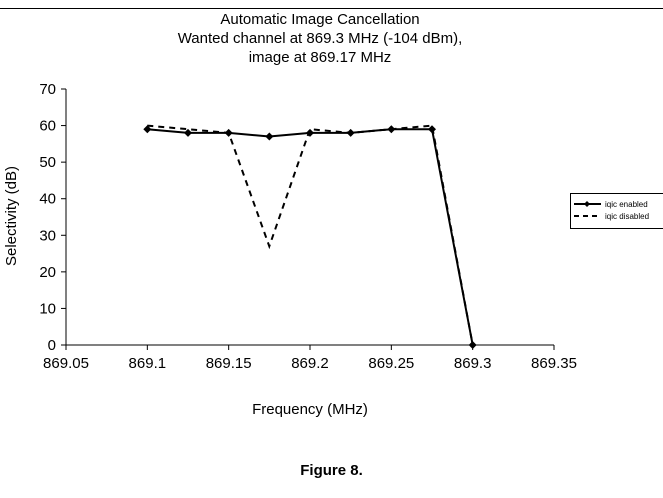 The height and width of the screenshot is (498, 663). Describe the element at coordinates (47, 199) in the screenshot. I see `y-tick-label: 40` at that location.